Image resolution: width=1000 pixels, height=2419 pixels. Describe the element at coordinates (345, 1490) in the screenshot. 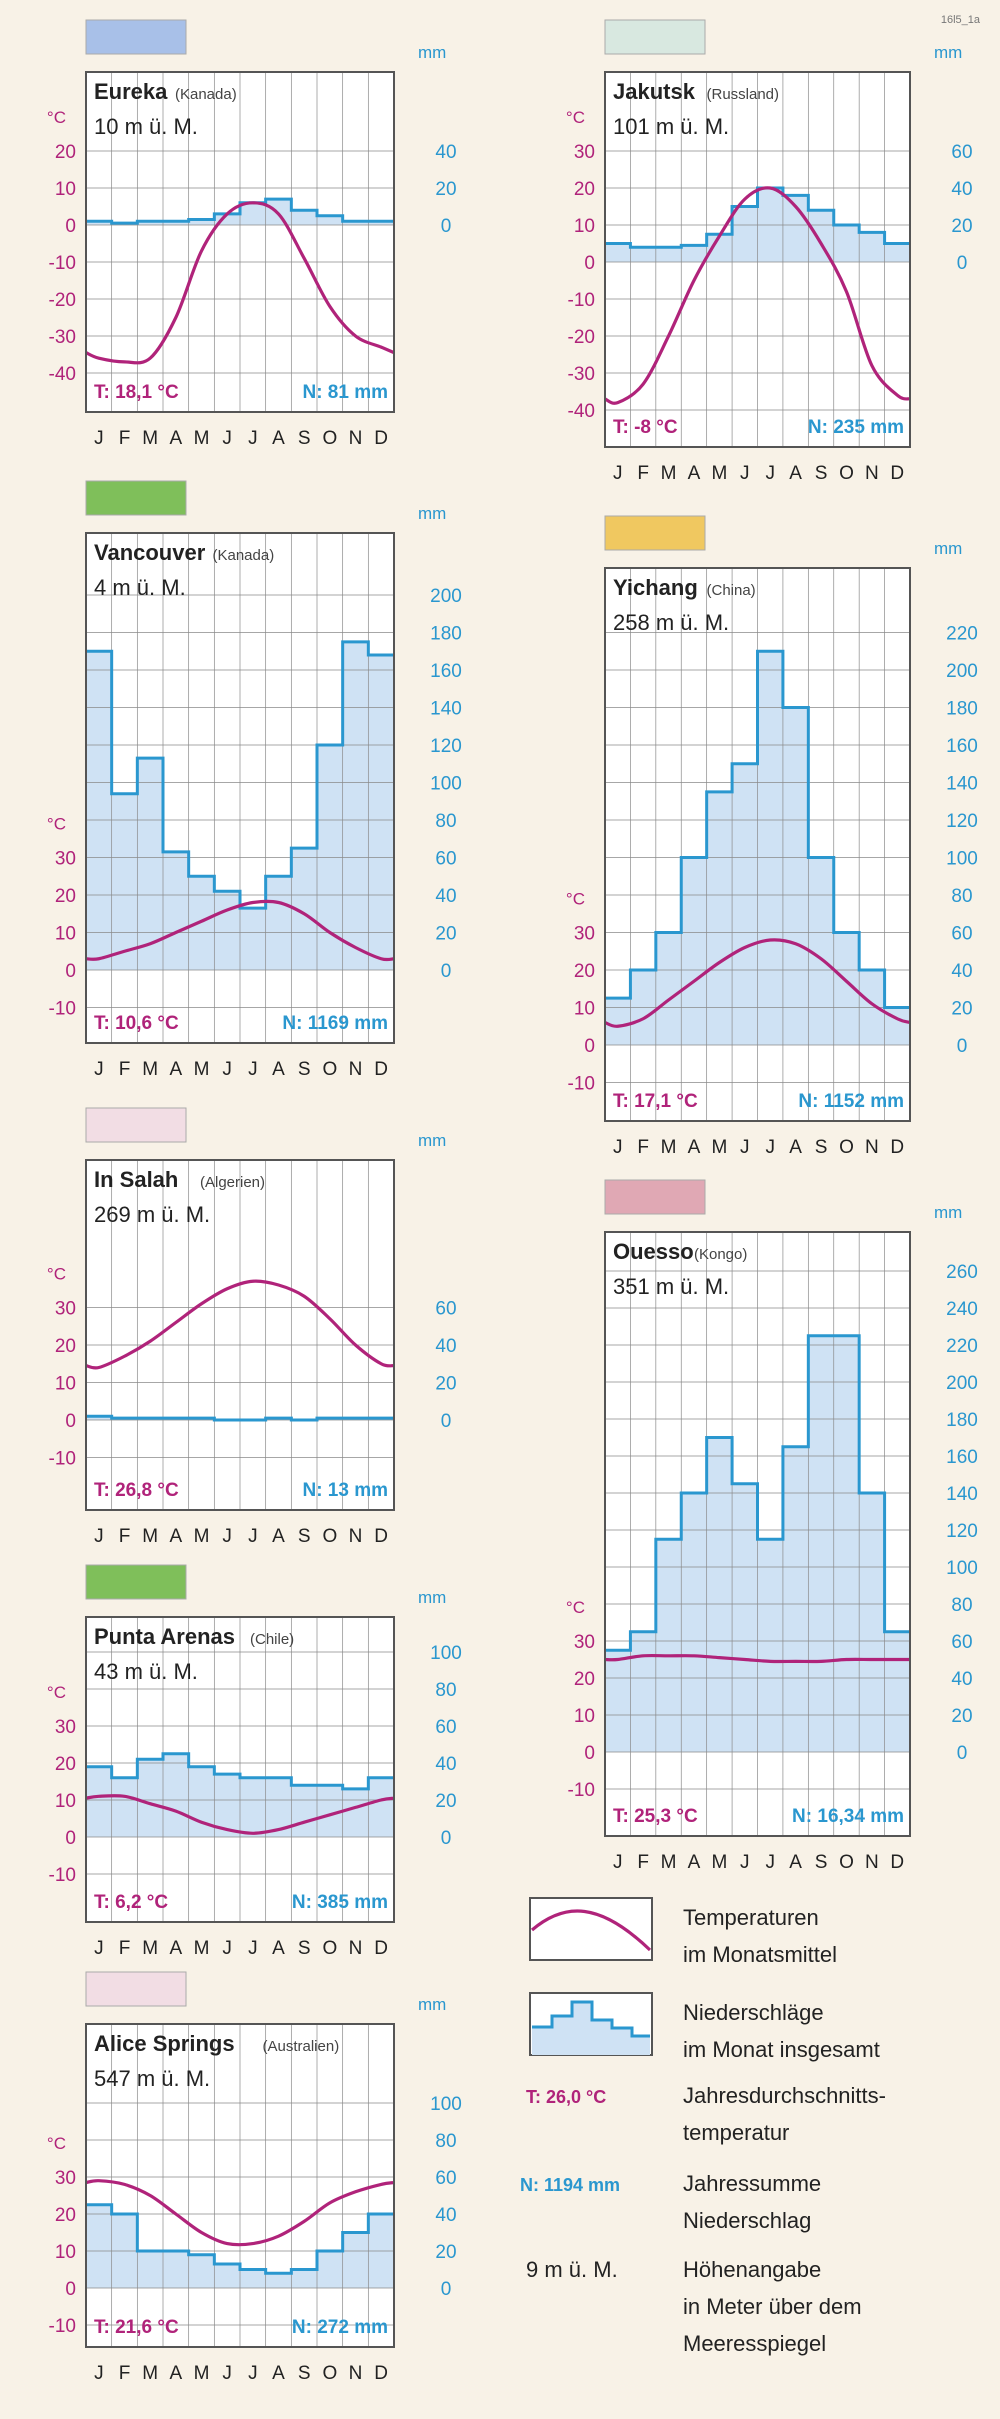

I see `annual-precip-label: N: 13 mm` at that location.